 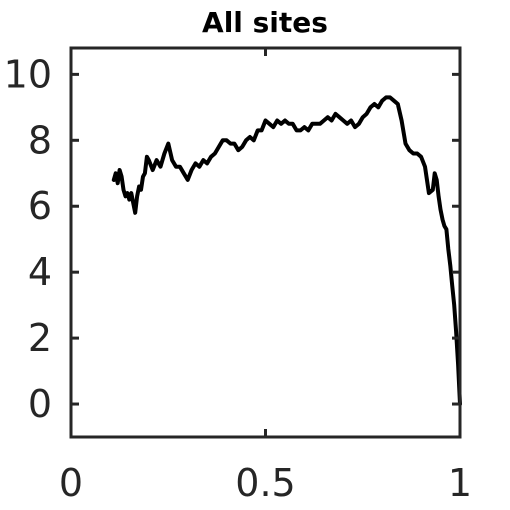 I want to click on chart-title: All sites, so click(x=265, y=22).